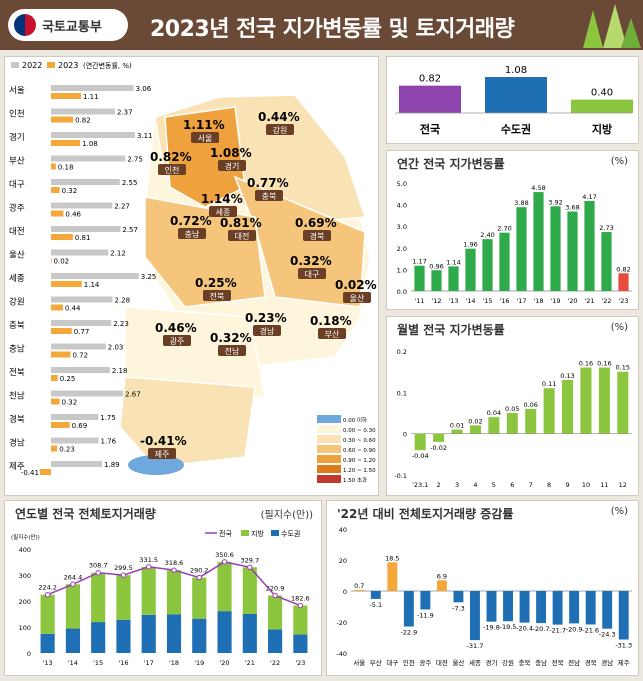  Describe the element at coordinates (130, 230) in the screenshot. I see `bar-2022-value: 2.57` at that location.